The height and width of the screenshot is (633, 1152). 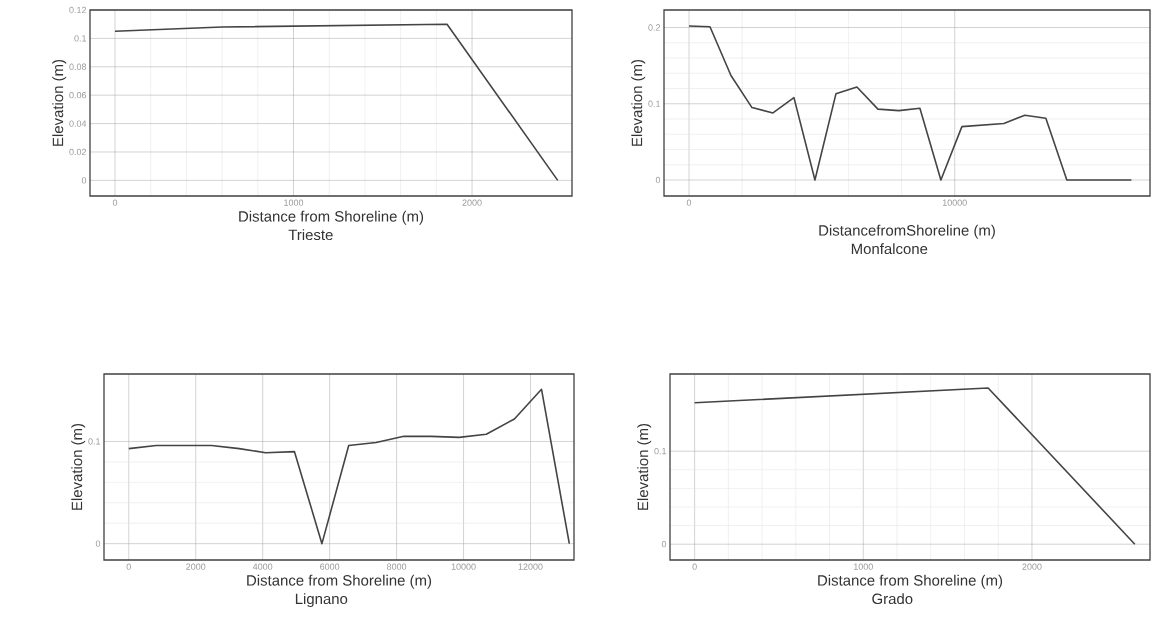 I want to click on y-tick-label: 0.12, so click(x=78, y=10).